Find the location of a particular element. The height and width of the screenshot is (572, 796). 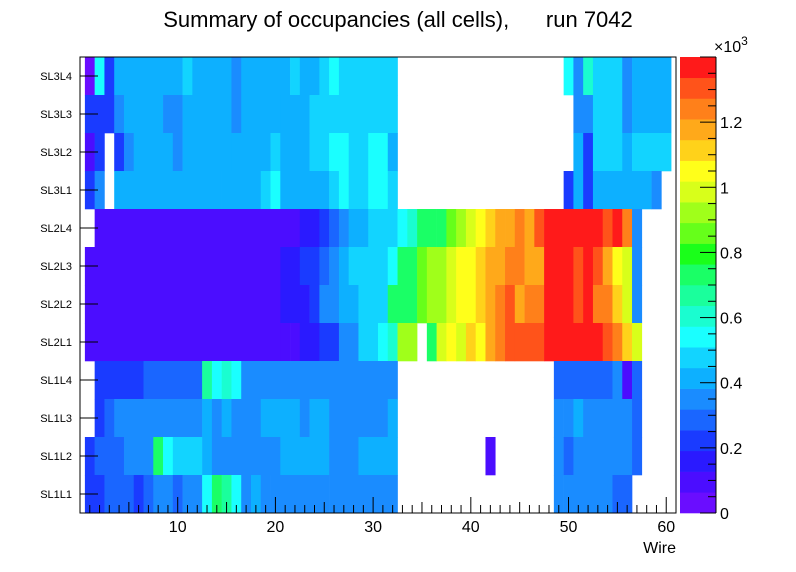

x-tick-label: 50 is located at coordinates (569, 527).